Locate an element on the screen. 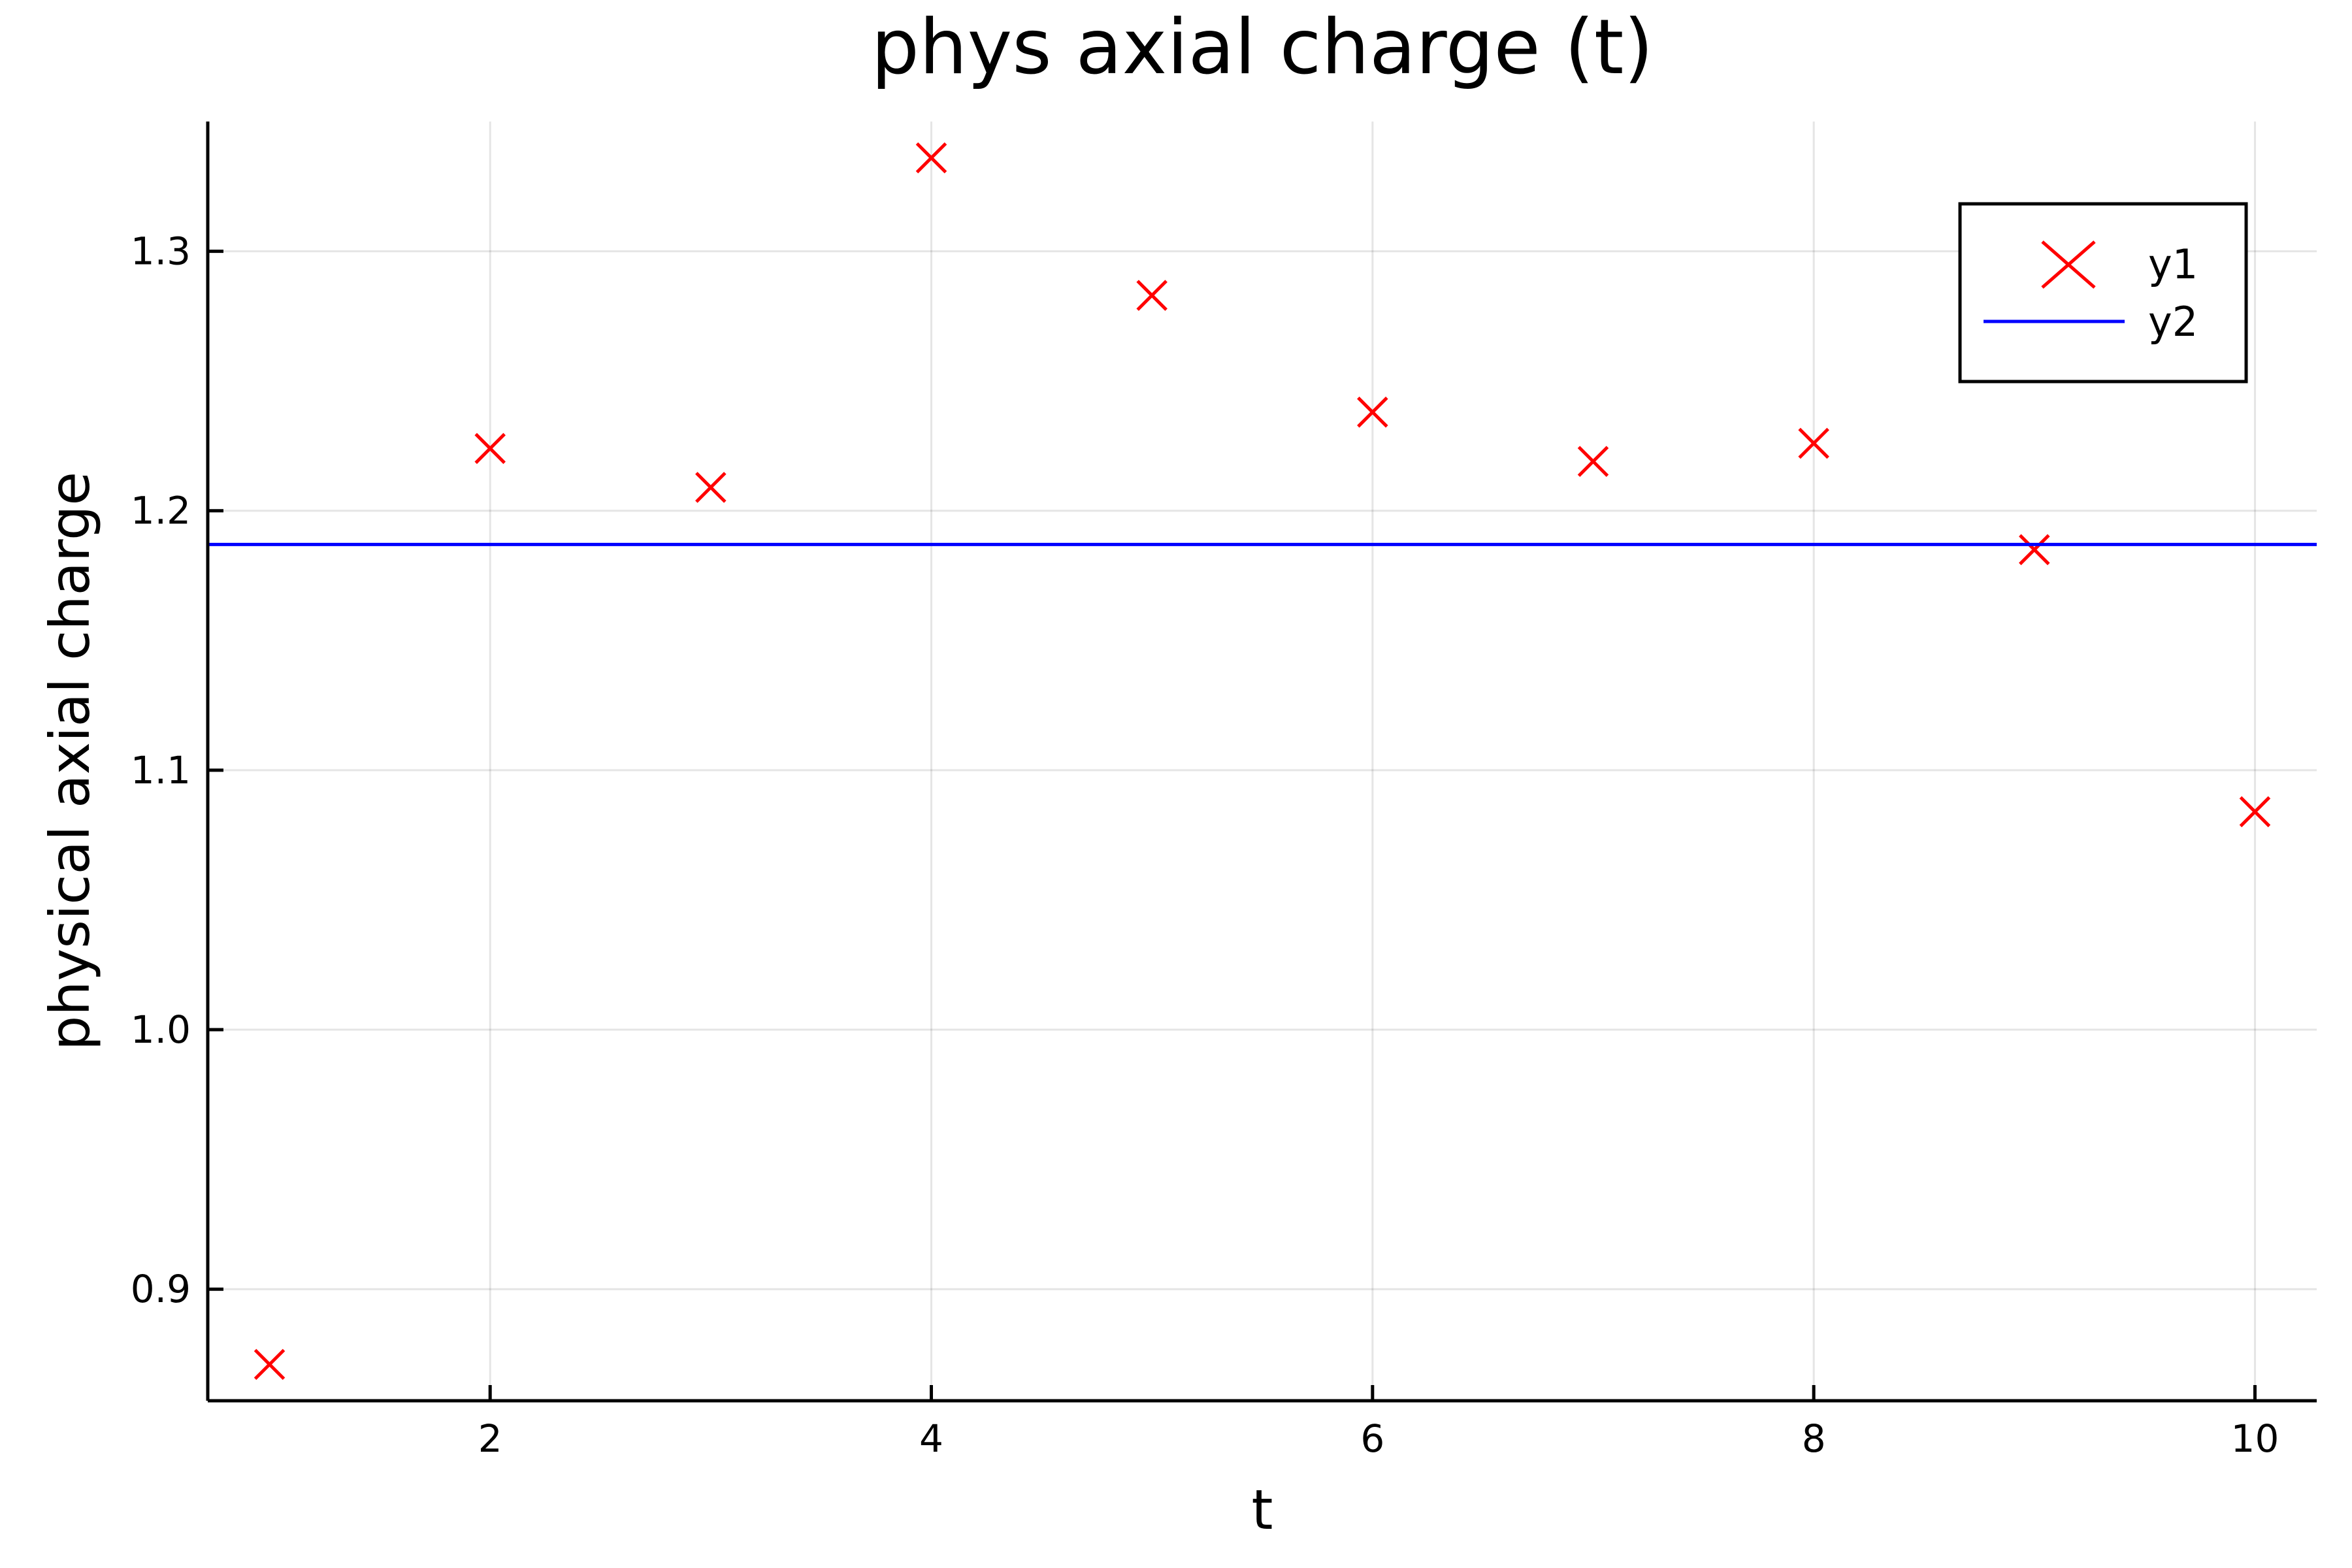 The width and height of the screenshot is (2352, 1568). y-tick-label: 1.0 is located at coordinates (161, 1029).